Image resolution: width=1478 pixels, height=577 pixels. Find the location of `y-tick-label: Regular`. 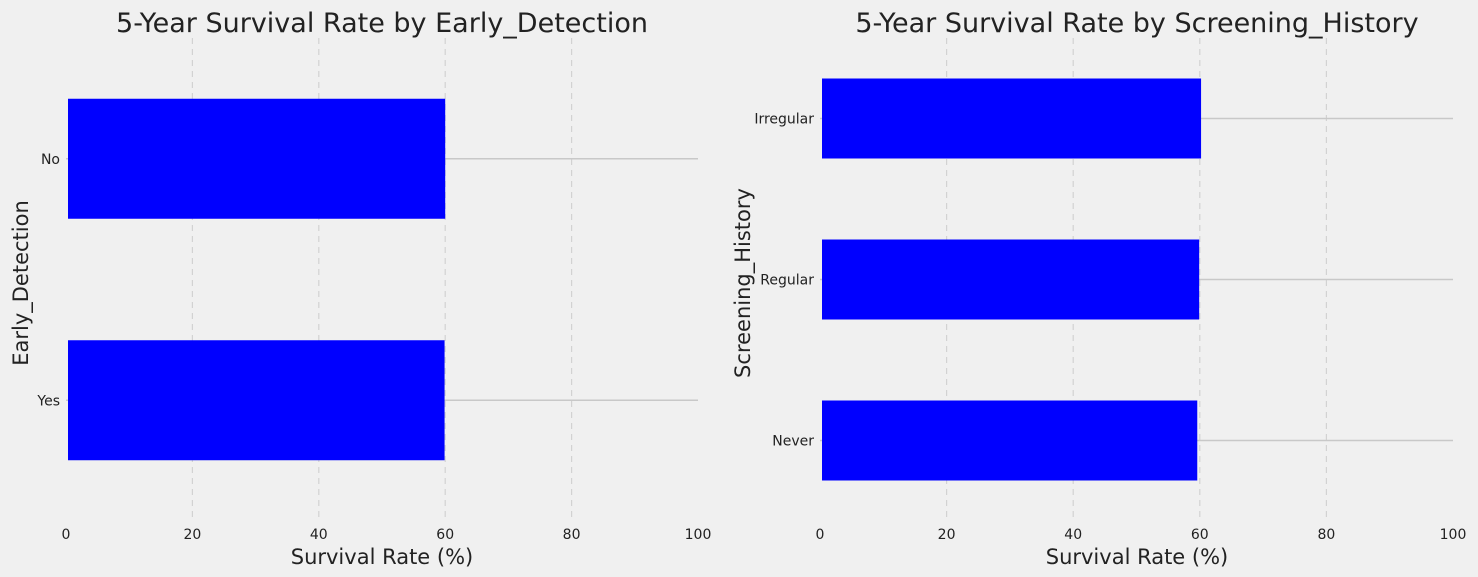

y-tick-label: Regular is located at coordinates (787, 281).